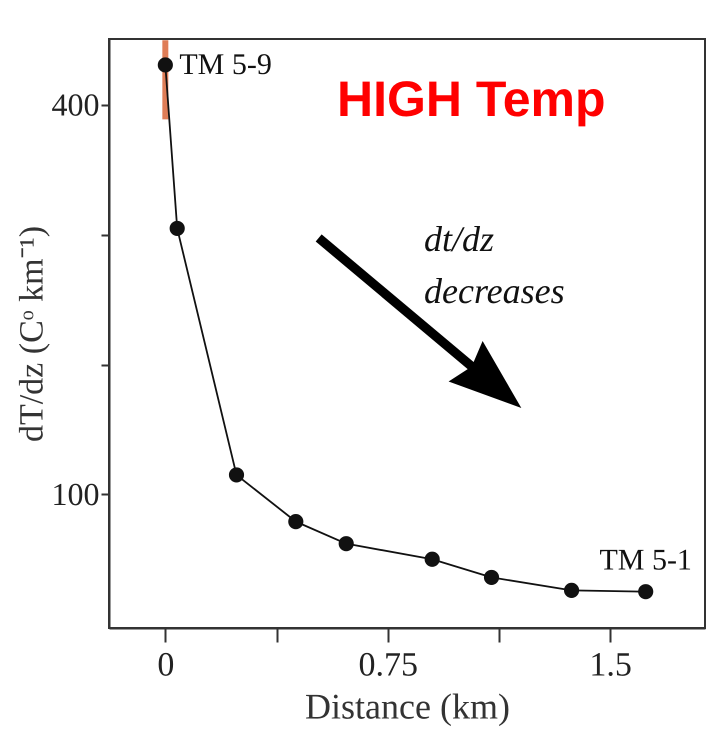 This screenshot has width=713, height=734. Describe the element at coordinates (225, 64) in the screenshot. I see `annotation: TM 5-9` at that location.